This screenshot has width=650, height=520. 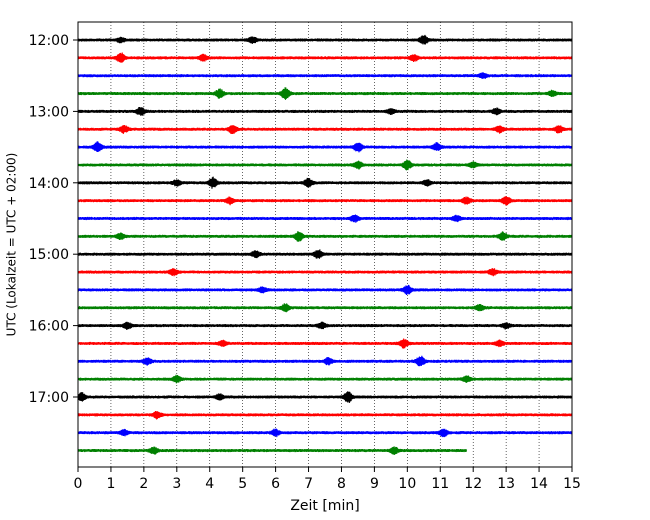 I want to click on x-axis-label: Zeit [min], so click(x=324, y=506).